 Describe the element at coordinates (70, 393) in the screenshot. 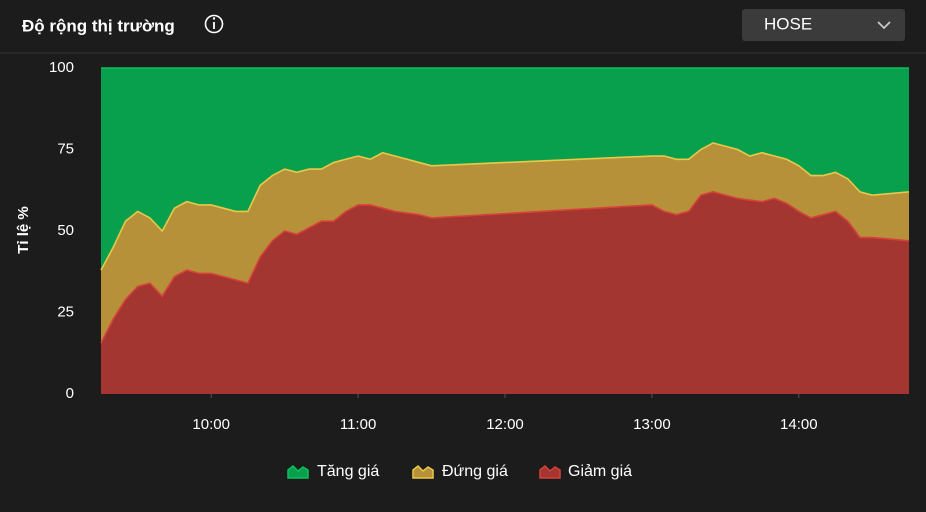

I see `y-tick-label: 0` at that location.